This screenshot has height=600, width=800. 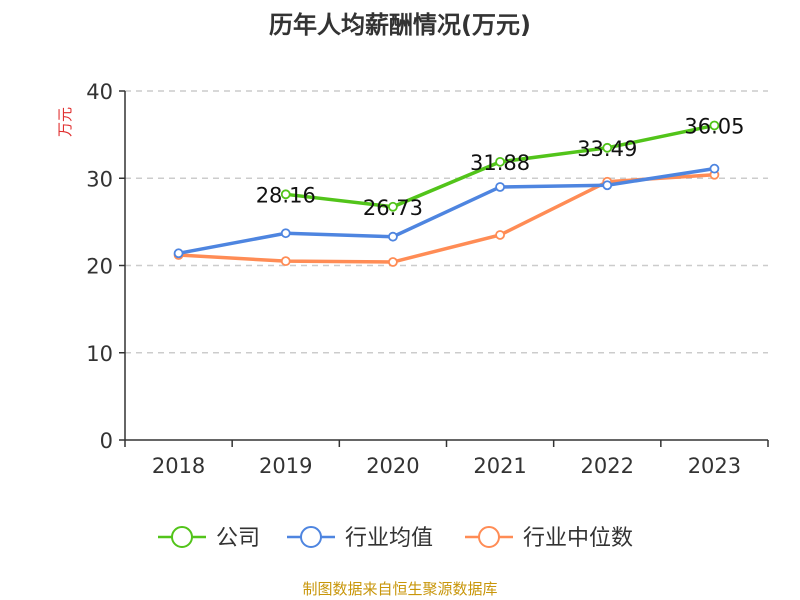 I want to click on data-label: 28.16, so click(x=286, y=195).